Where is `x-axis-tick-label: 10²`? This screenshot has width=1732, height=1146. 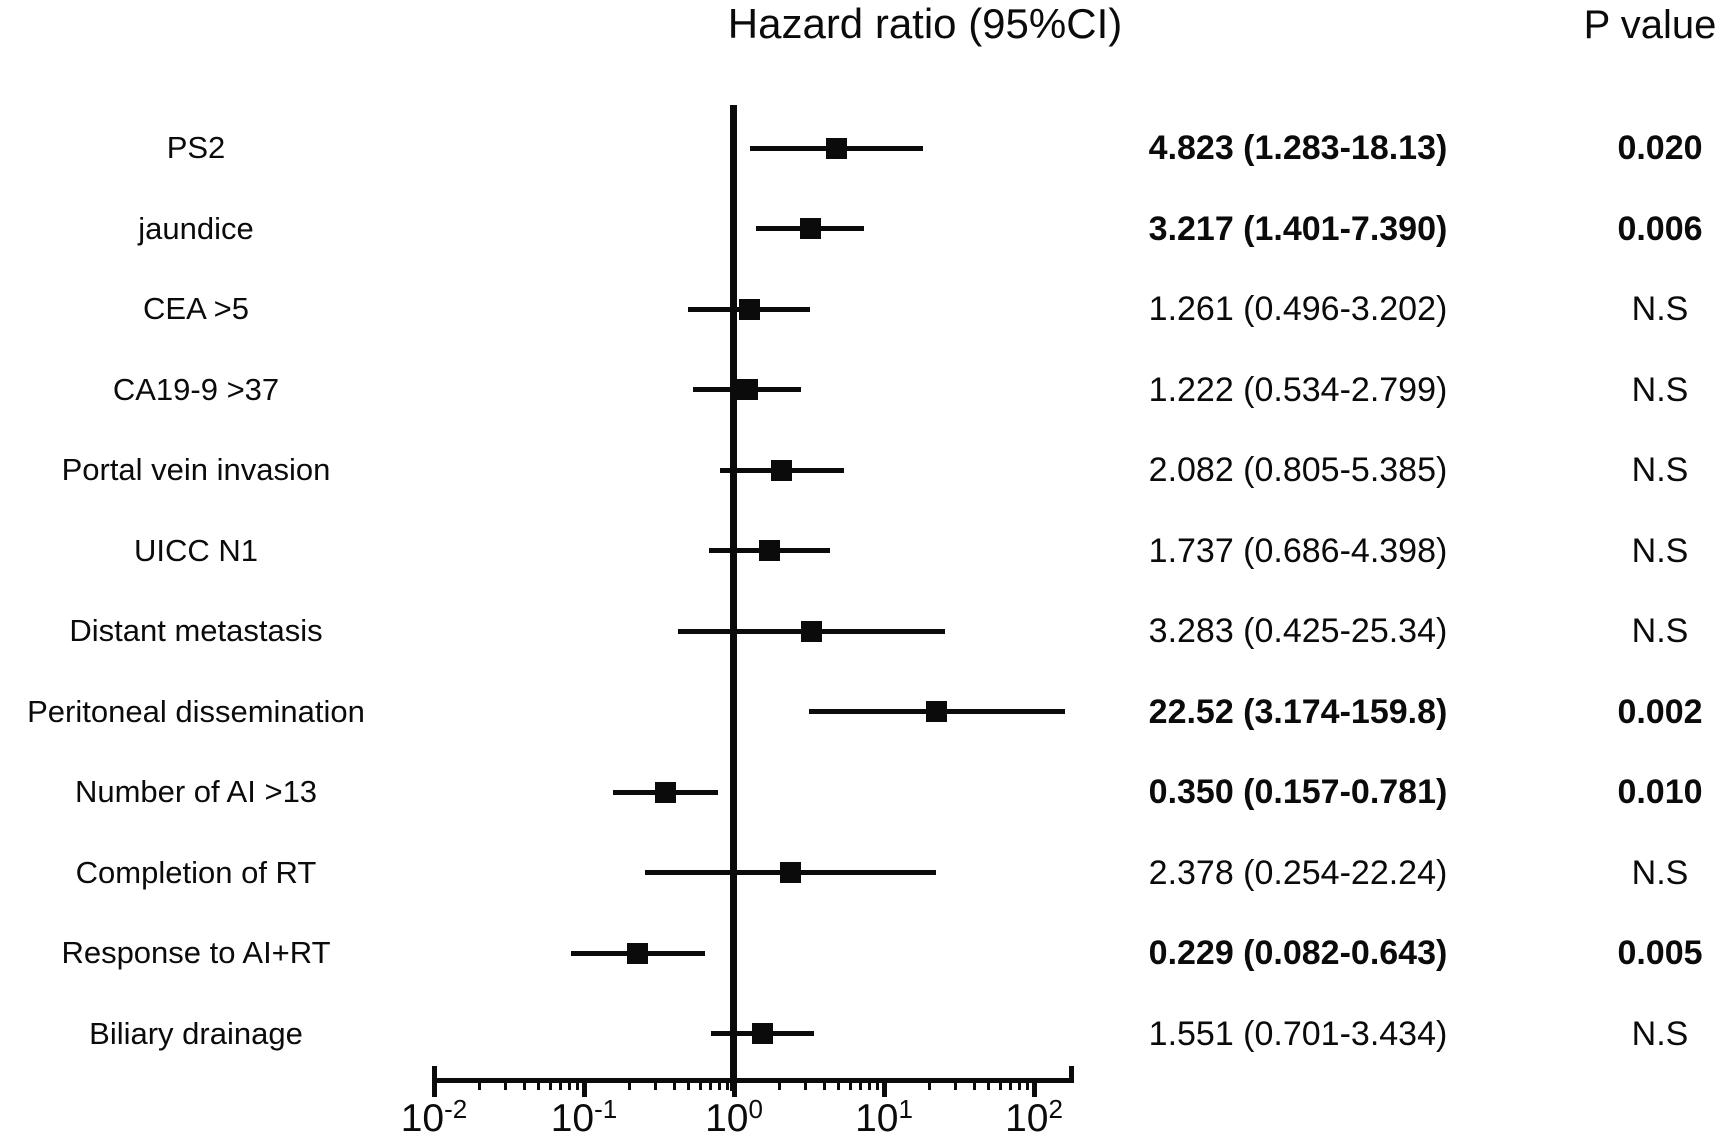 x-axis-tick-label: 10² is located at coordinates (1034, 1119).